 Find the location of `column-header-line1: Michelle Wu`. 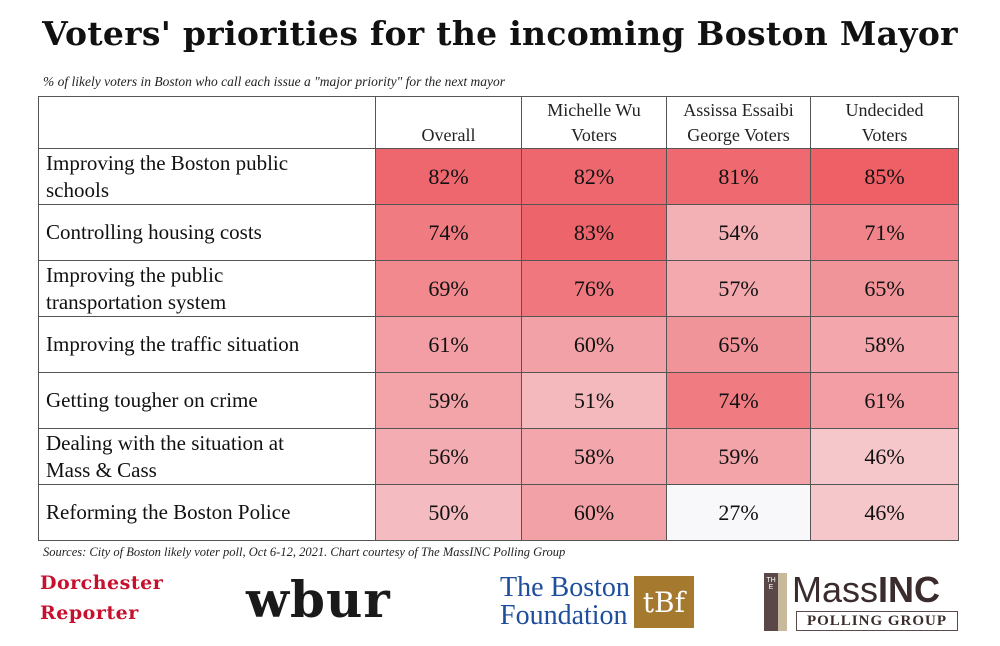

column-header-line1: Michelle Wu is located at coordinates (594, 109).